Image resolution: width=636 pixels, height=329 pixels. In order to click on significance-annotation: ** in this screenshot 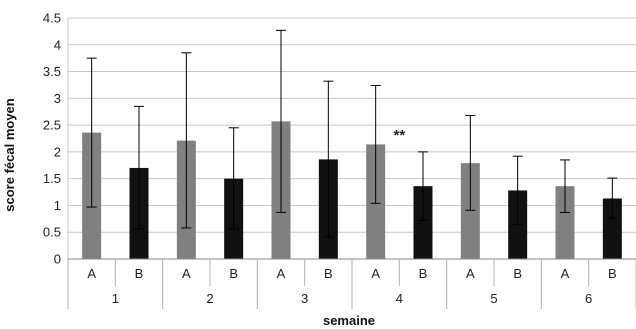, I will do `click(399, 135)`.